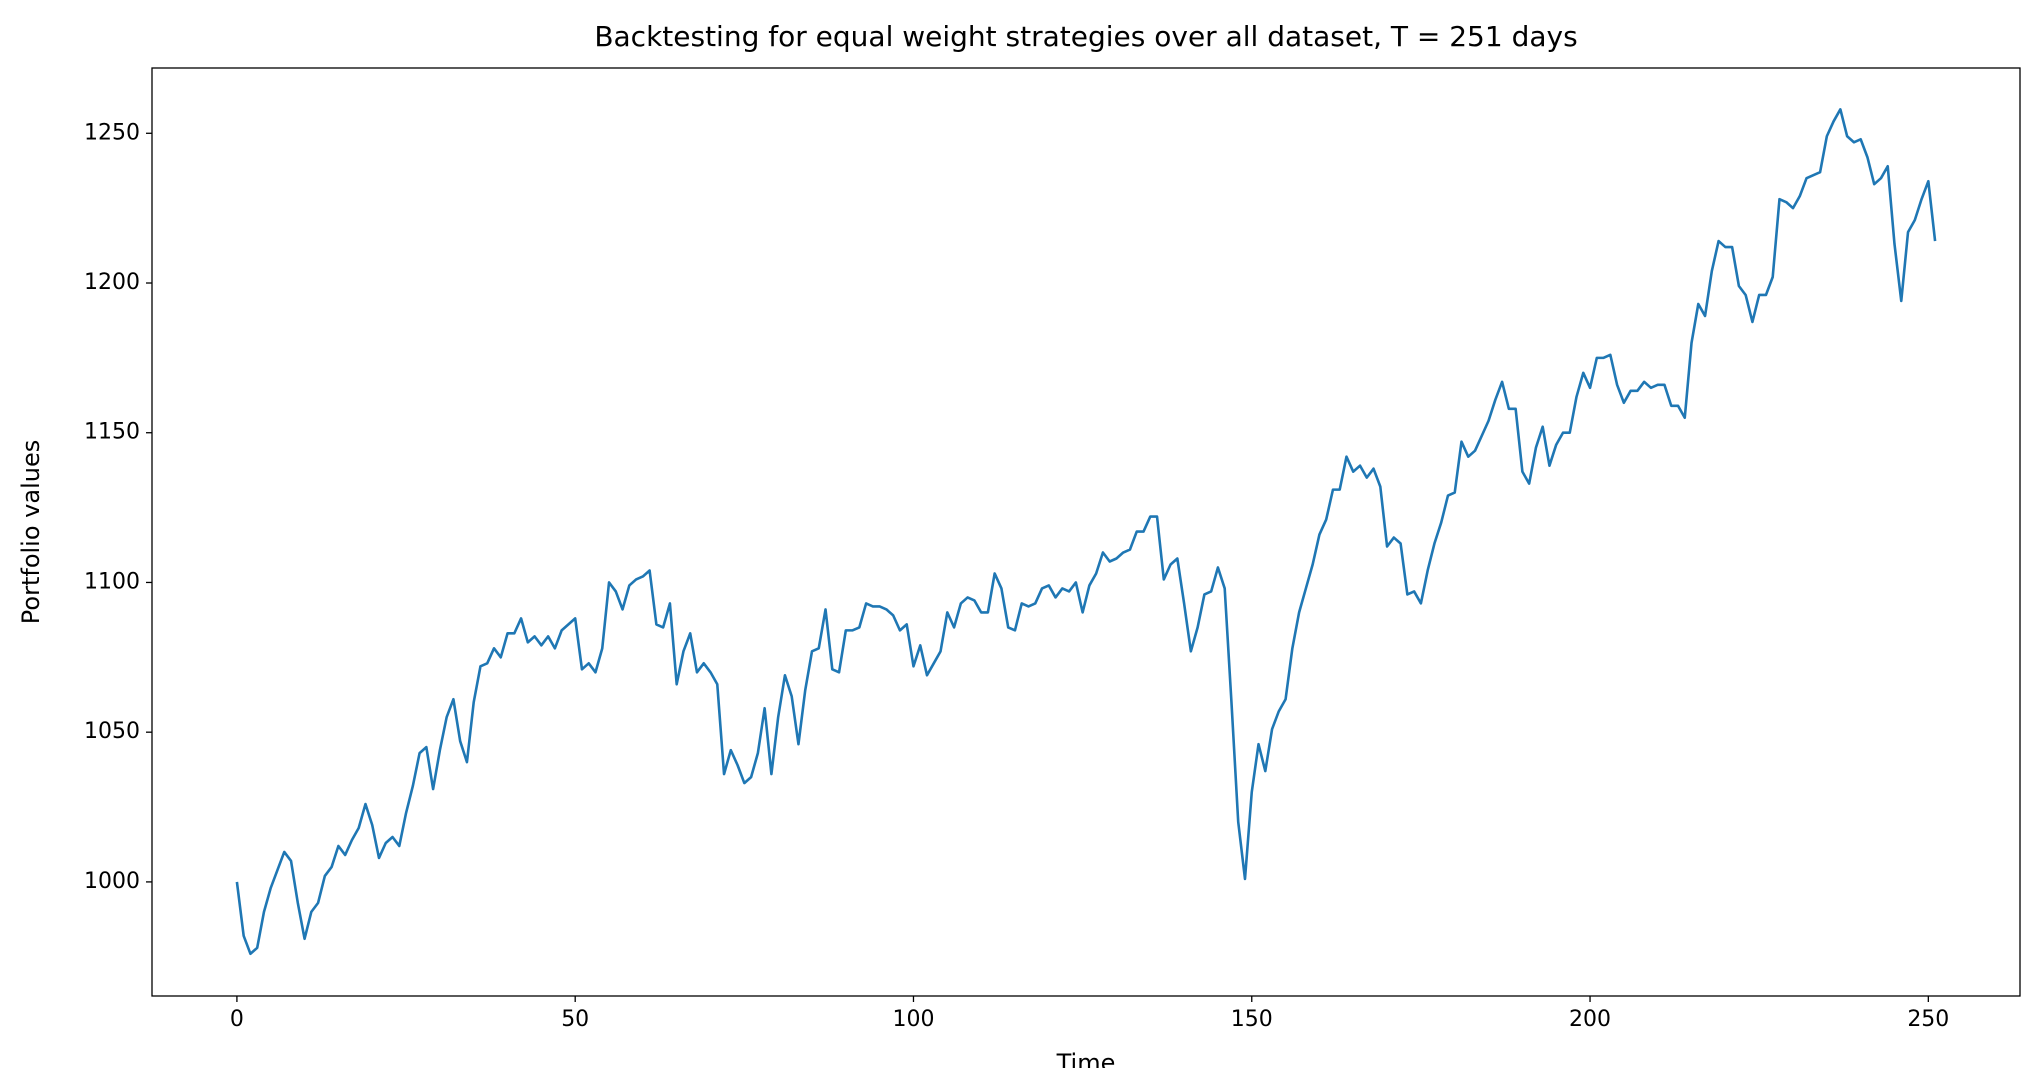 This screenshot has height=1068, width=2040. I want to click on x-tick-label: 150, so click(1252, 1019).